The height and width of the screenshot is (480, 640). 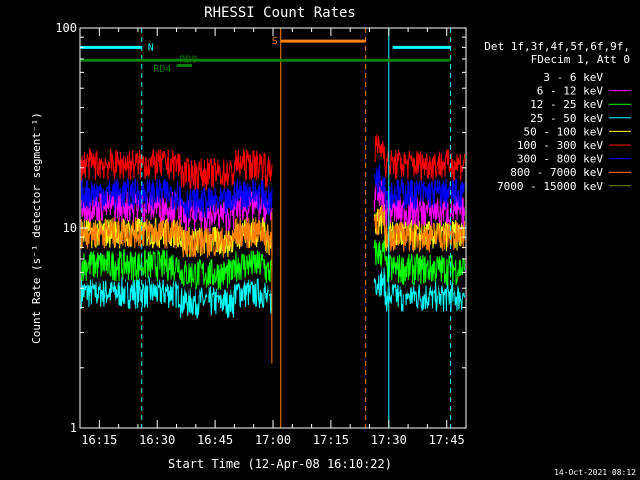 What do you see at coordinates (556, 172) in the screenshot?
I see `legend-label: 800 - 7000 keV` at bounding box center [556, 172].